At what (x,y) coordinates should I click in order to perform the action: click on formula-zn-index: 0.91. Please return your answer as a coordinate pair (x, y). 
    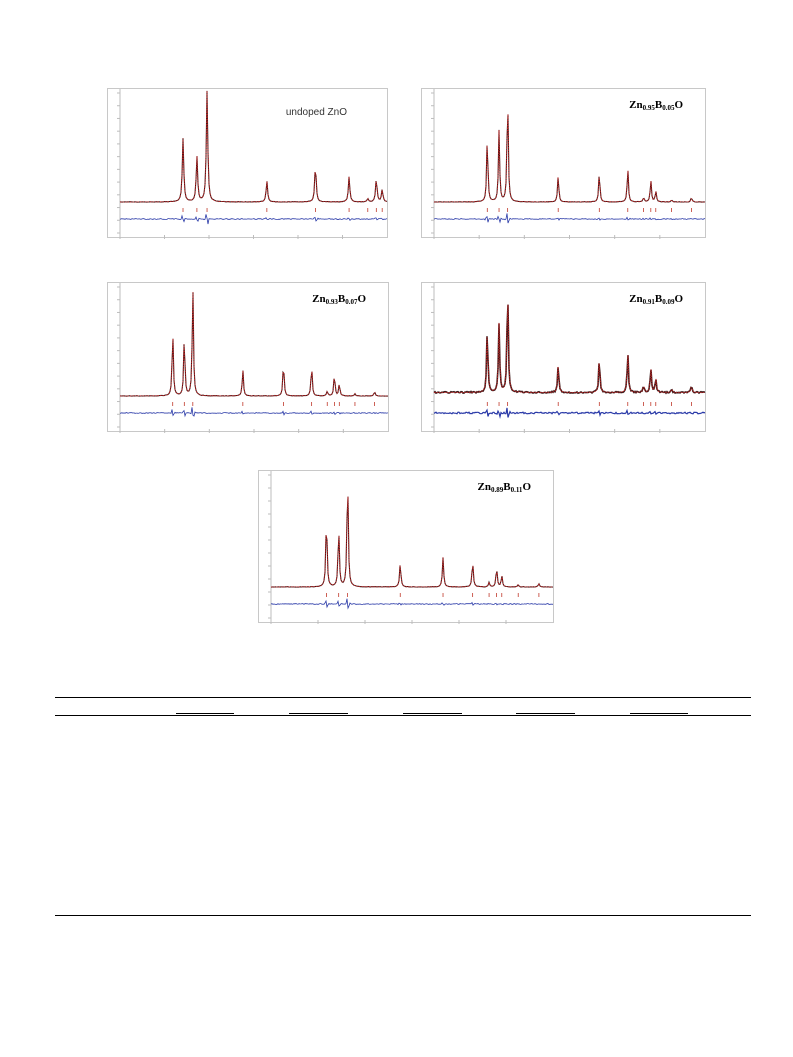
    Looking at the image, I should click on (648, 302).